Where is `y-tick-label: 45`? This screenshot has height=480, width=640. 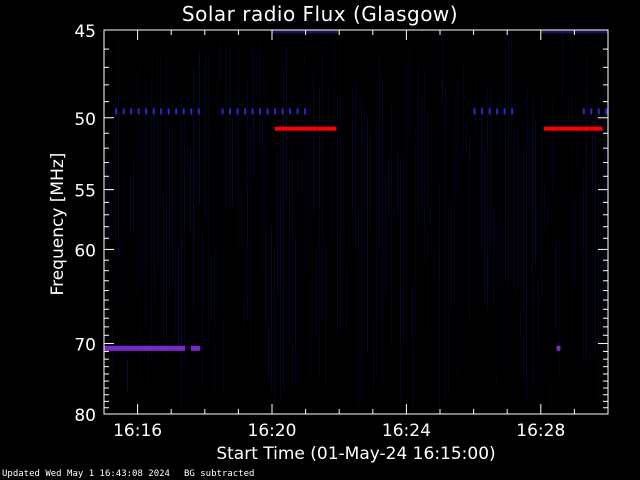
y-tick-label: 45 is located at coordinates (85, 32).